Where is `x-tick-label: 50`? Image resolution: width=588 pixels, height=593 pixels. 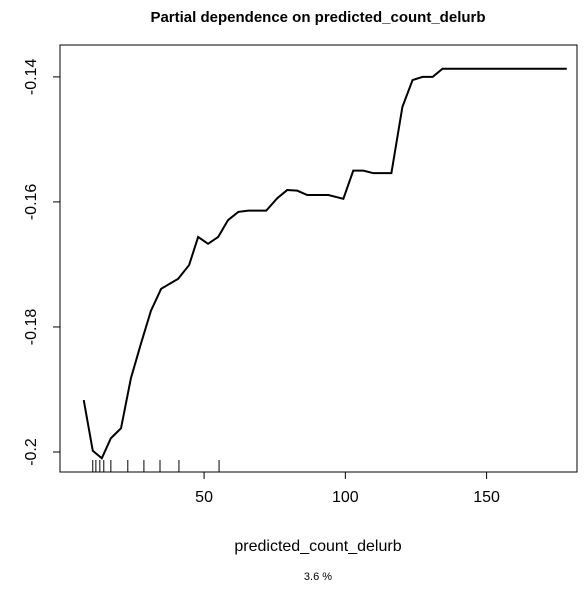
x-tick-label: 50 is located at coordinates (204, 497).